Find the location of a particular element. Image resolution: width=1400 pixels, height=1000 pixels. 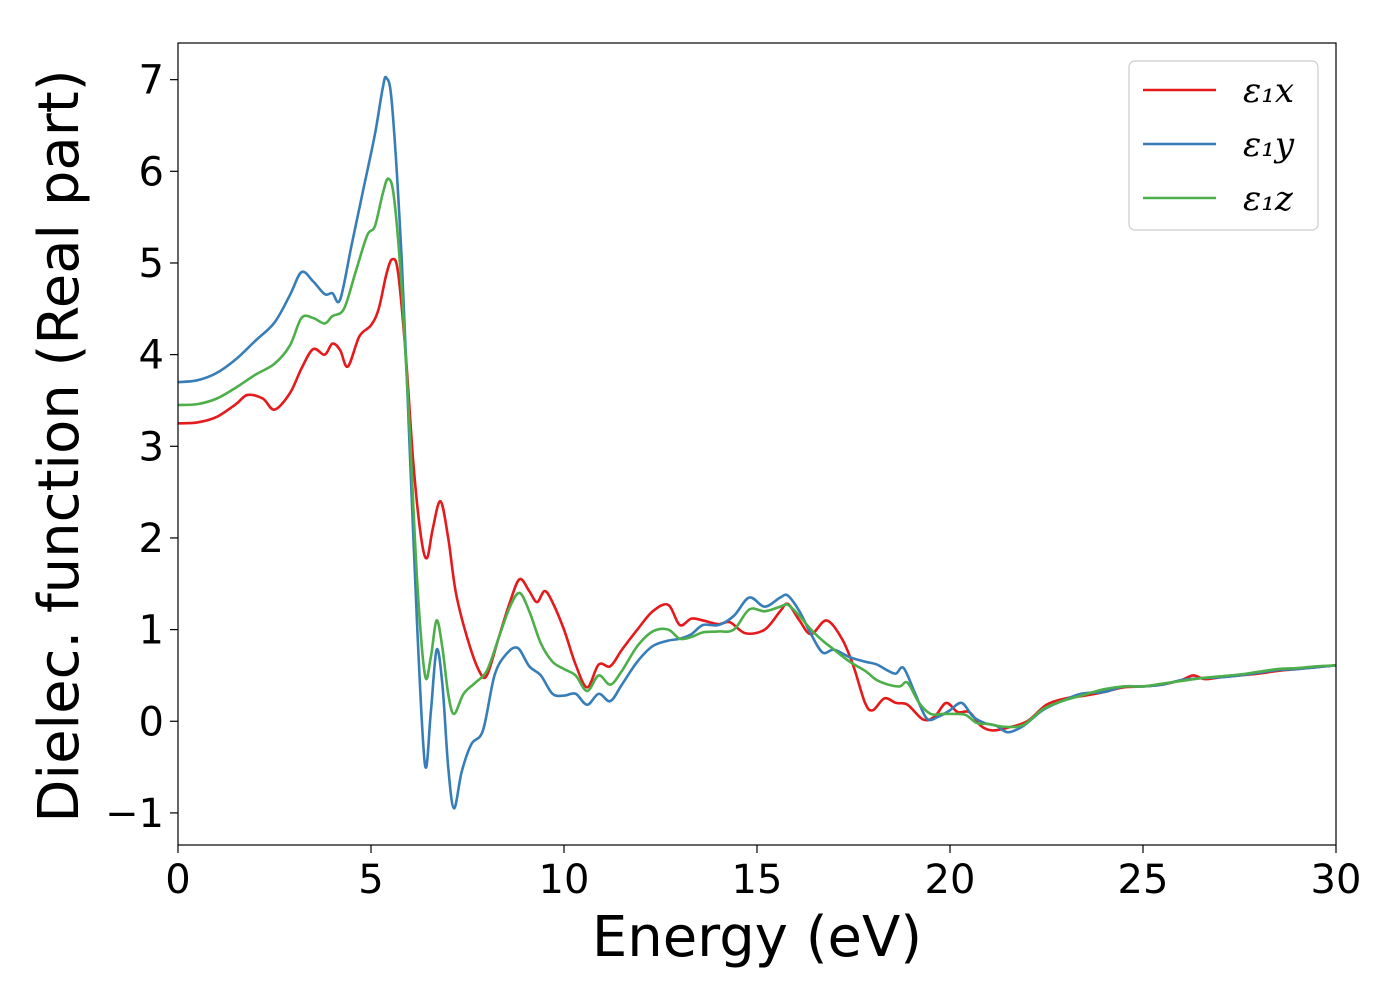

legend-label: ε₁x is located at coordinates (1268, 91).